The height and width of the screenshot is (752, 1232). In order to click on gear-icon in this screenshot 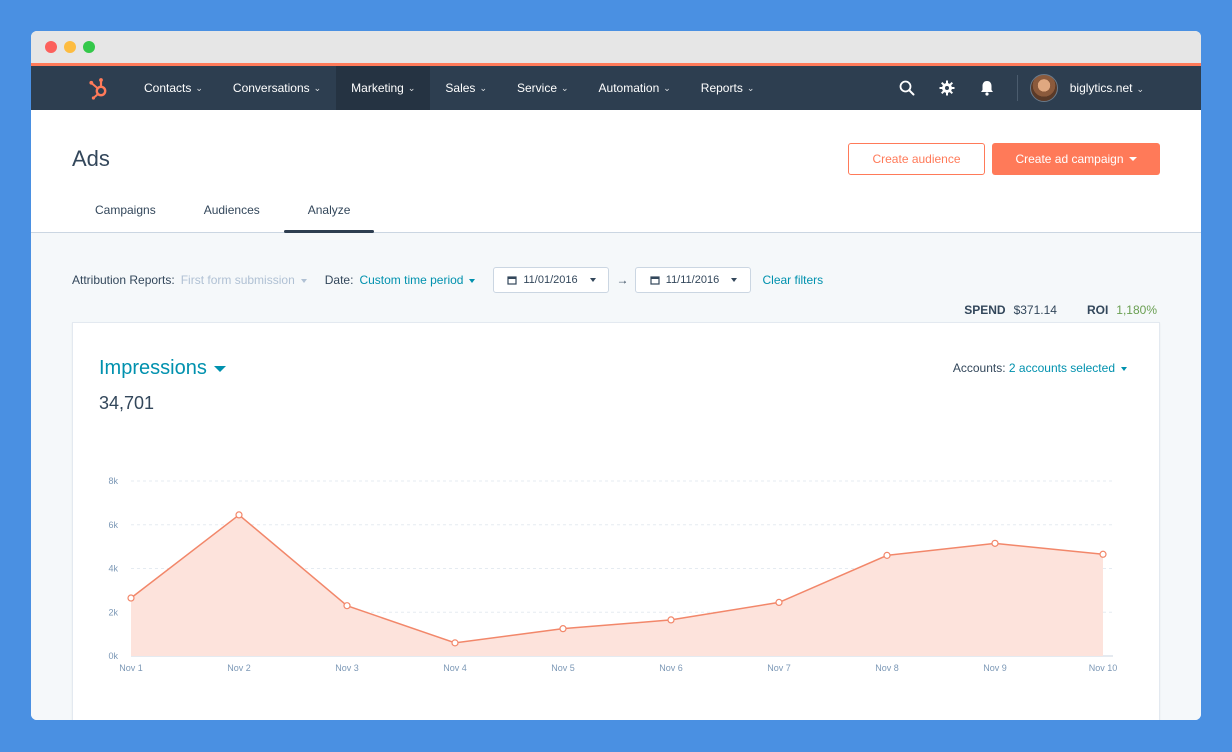, I will do `click(947, 88)`.